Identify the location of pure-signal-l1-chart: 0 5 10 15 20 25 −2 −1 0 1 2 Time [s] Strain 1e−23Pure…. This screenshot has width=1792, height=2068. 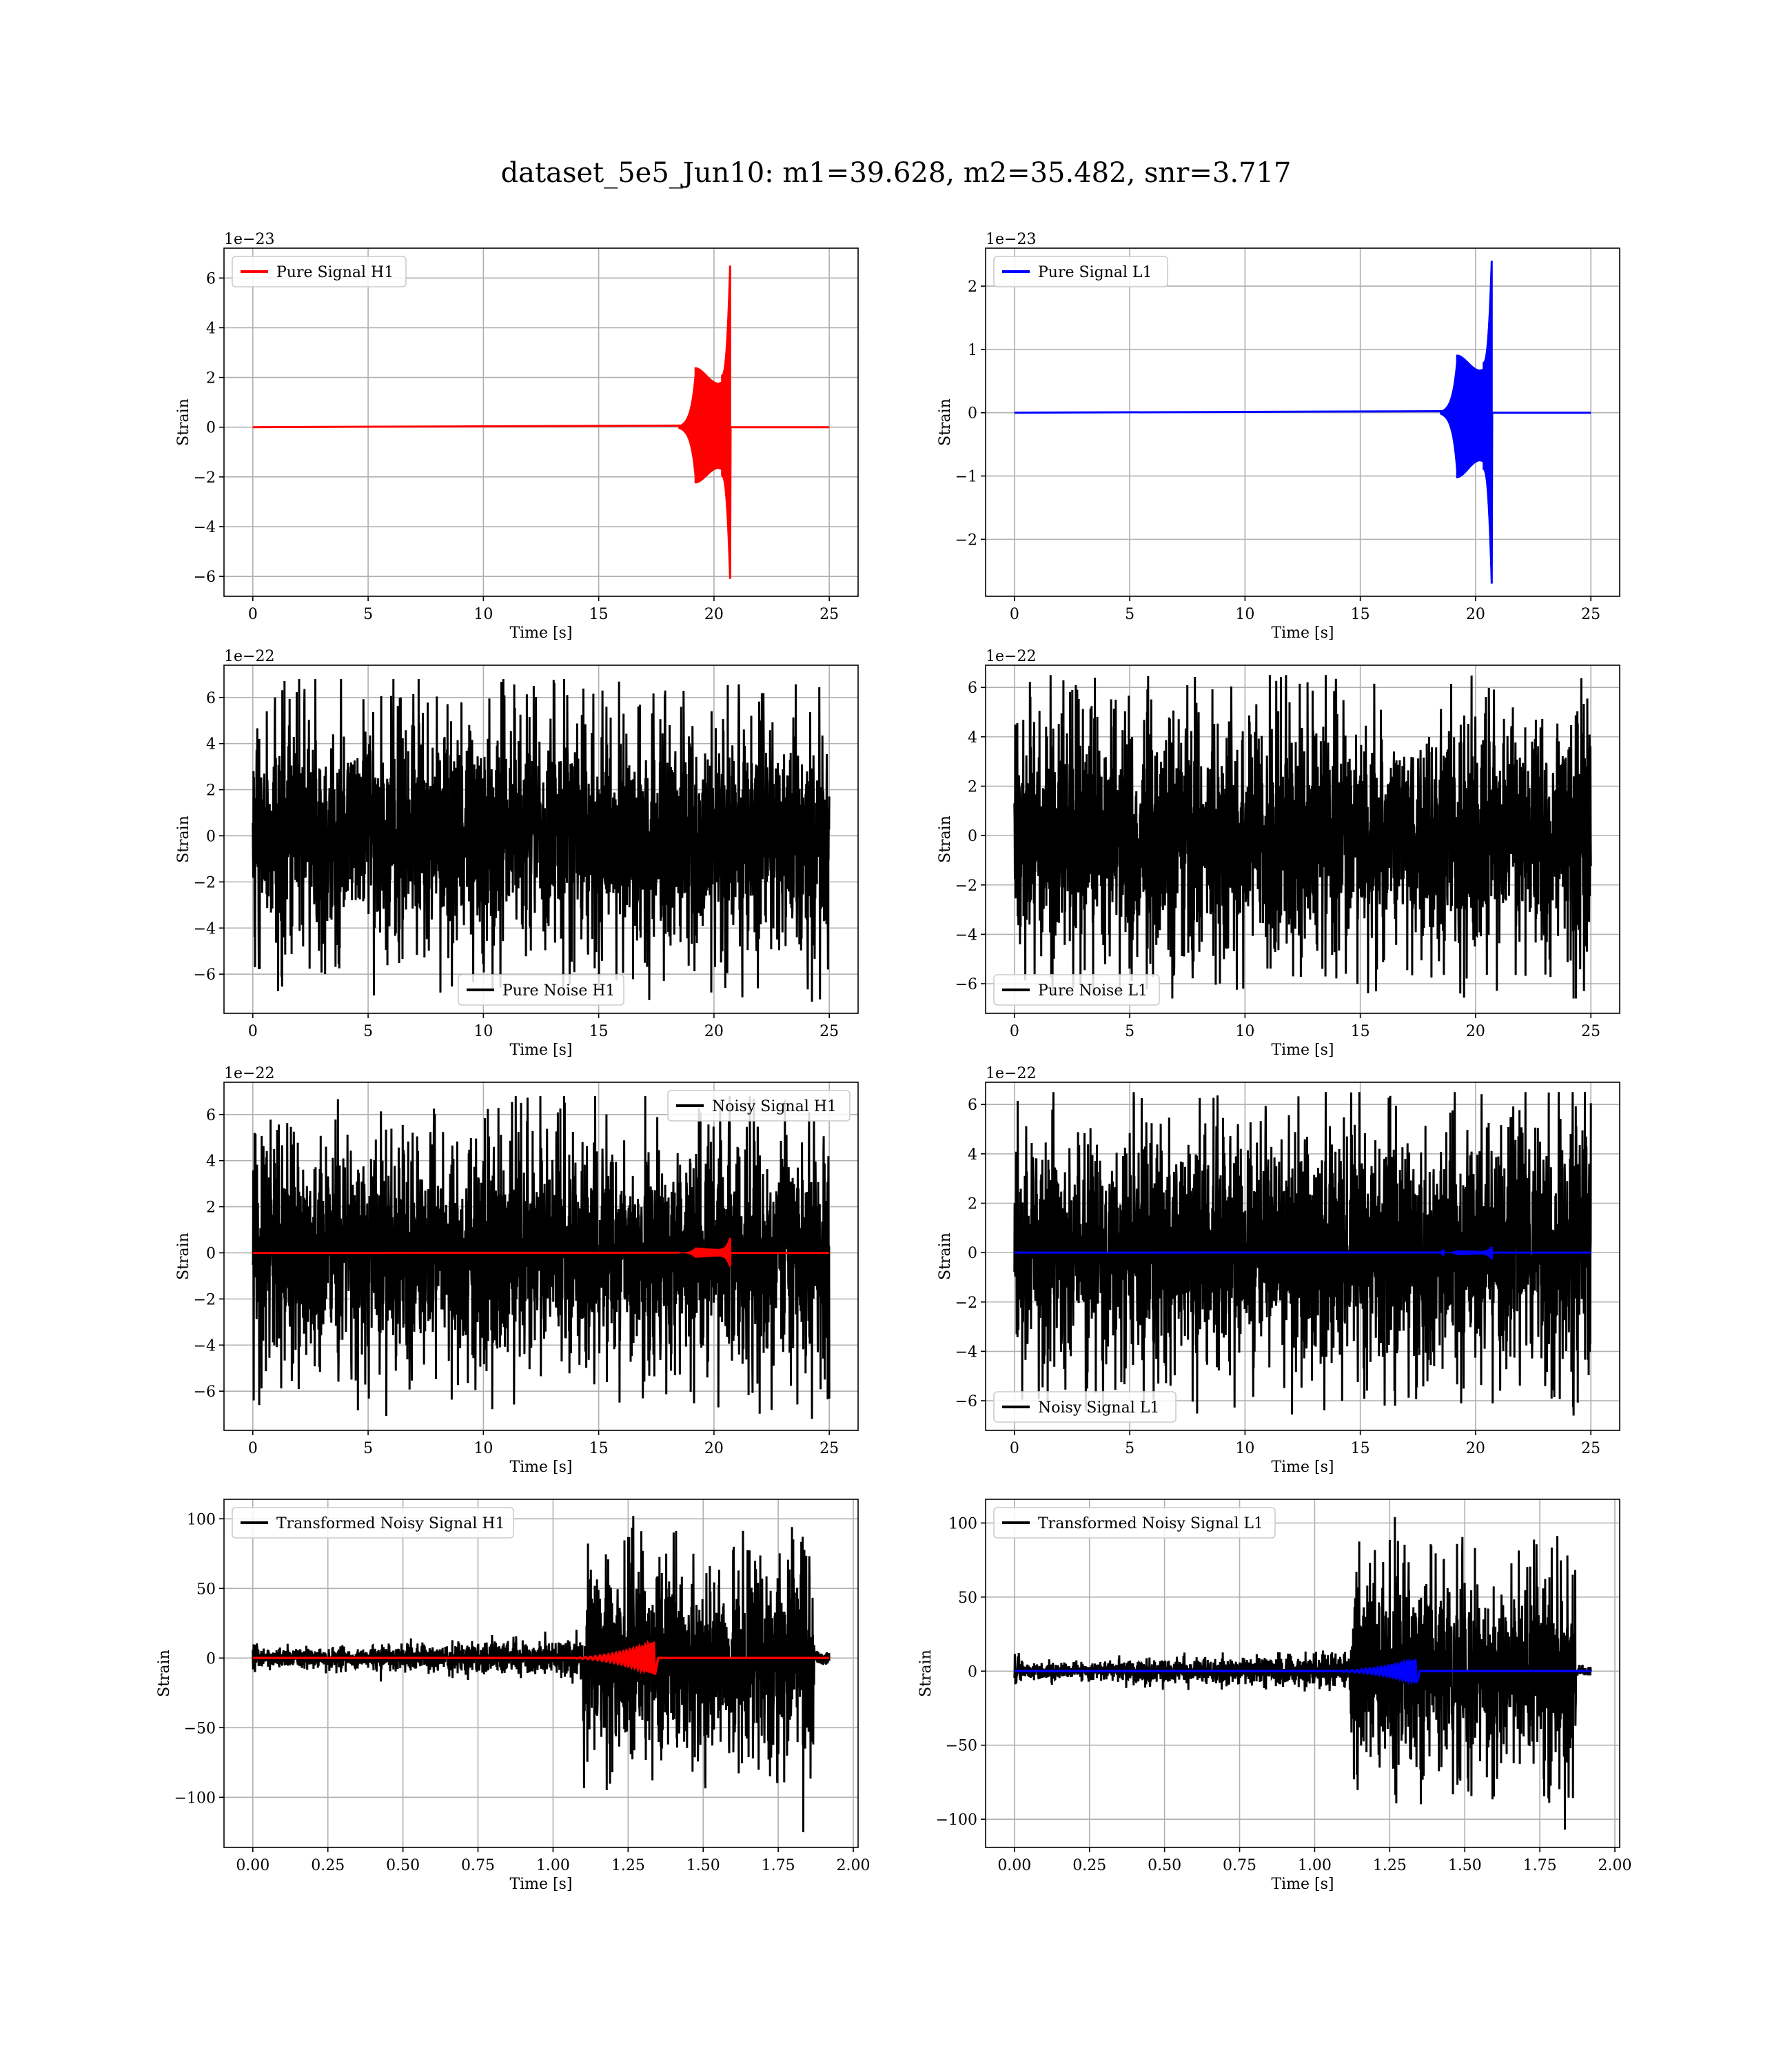
(1278, 436).